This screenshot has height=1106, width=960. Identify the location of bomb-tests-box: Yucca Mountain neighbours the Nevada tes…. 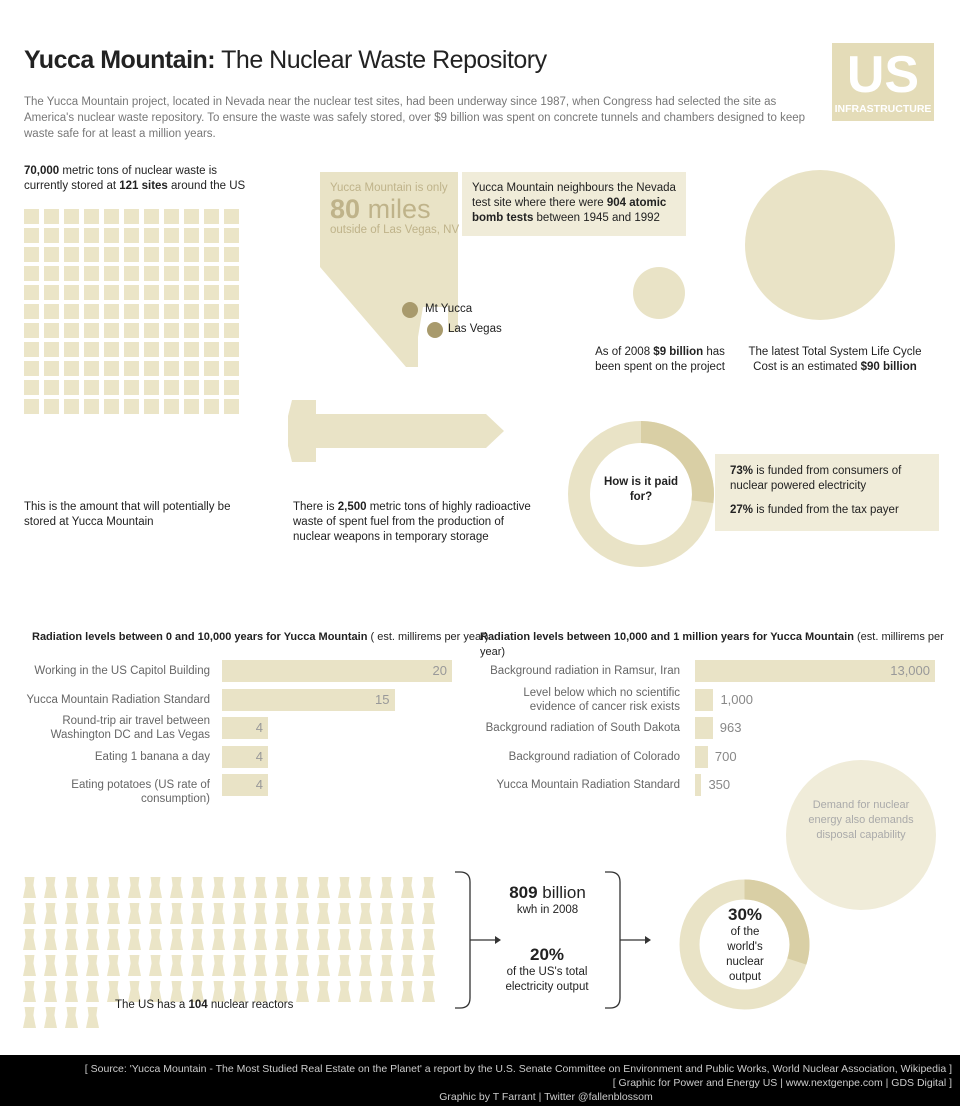
(574, 204).